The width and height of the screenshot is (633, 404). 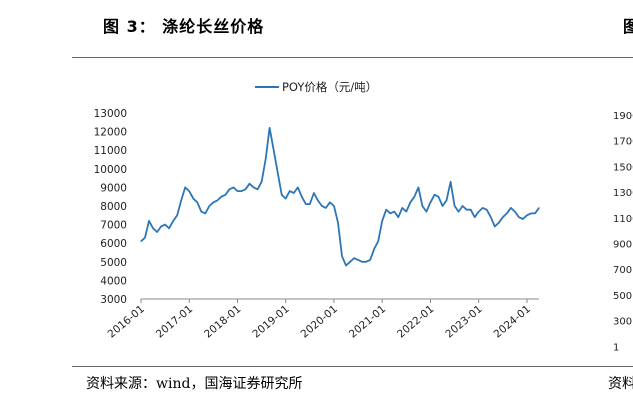 What do you see at coordinates (110, 170) in the screenshot?
I see `y-tick-label: 10000` at bounding box center [110, 170].